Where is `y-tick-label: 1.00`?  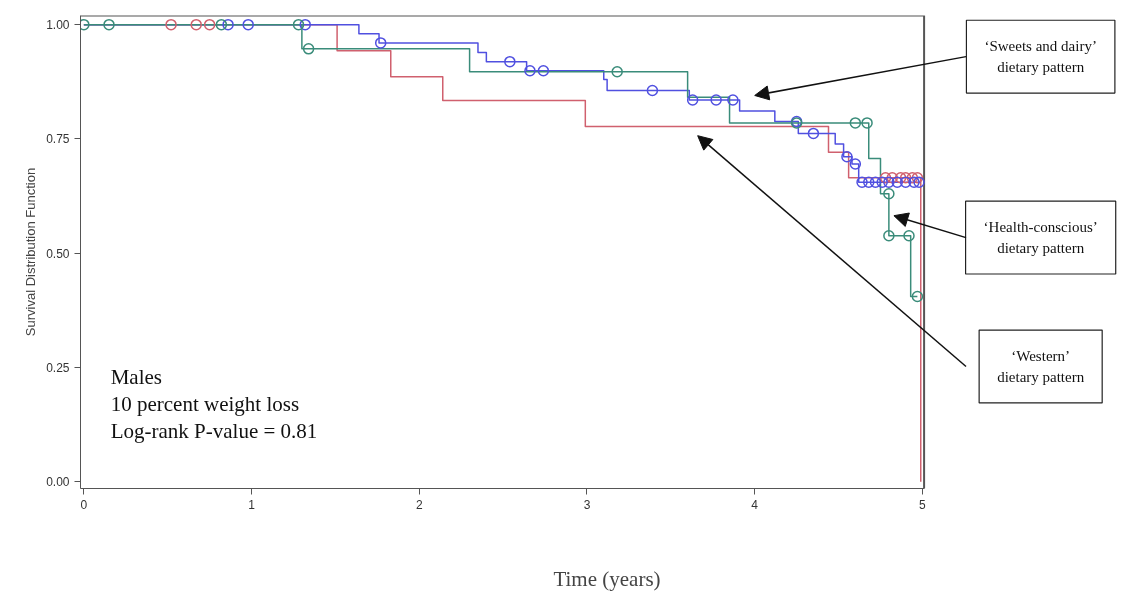 y-tick-label: 1.00 is located at coordinates (58, 25).